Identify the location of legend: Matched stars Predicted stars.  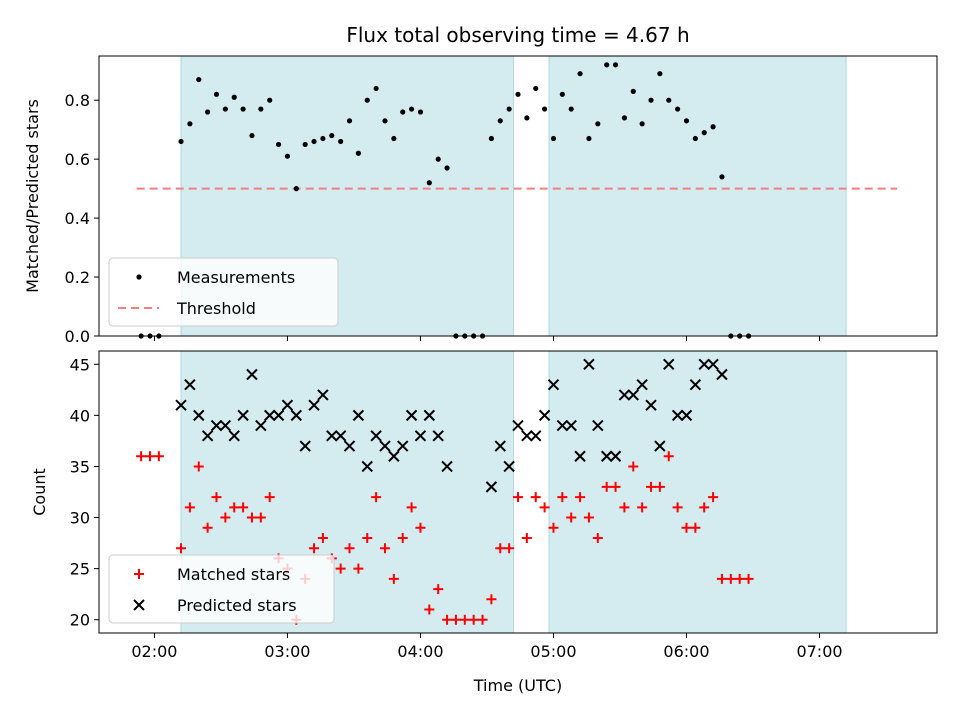
(221, 589).